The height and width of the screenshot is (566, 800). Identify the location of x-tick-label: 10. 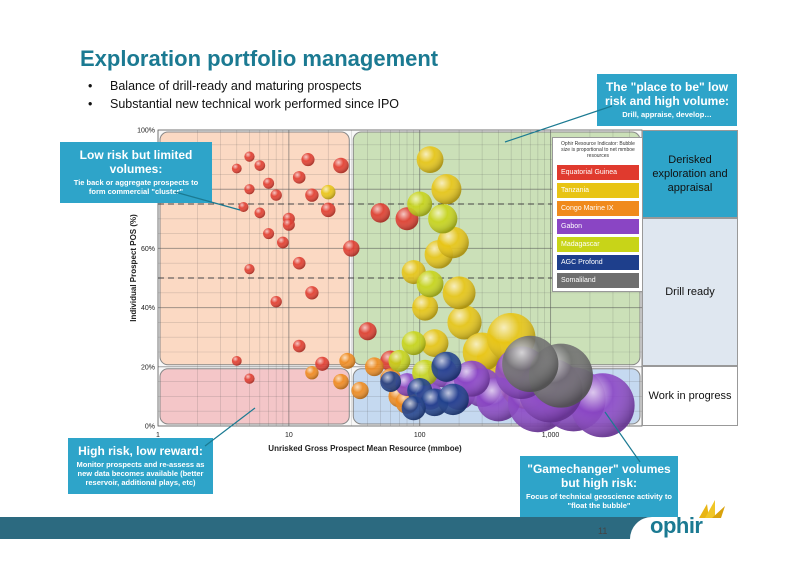
(289, 435).